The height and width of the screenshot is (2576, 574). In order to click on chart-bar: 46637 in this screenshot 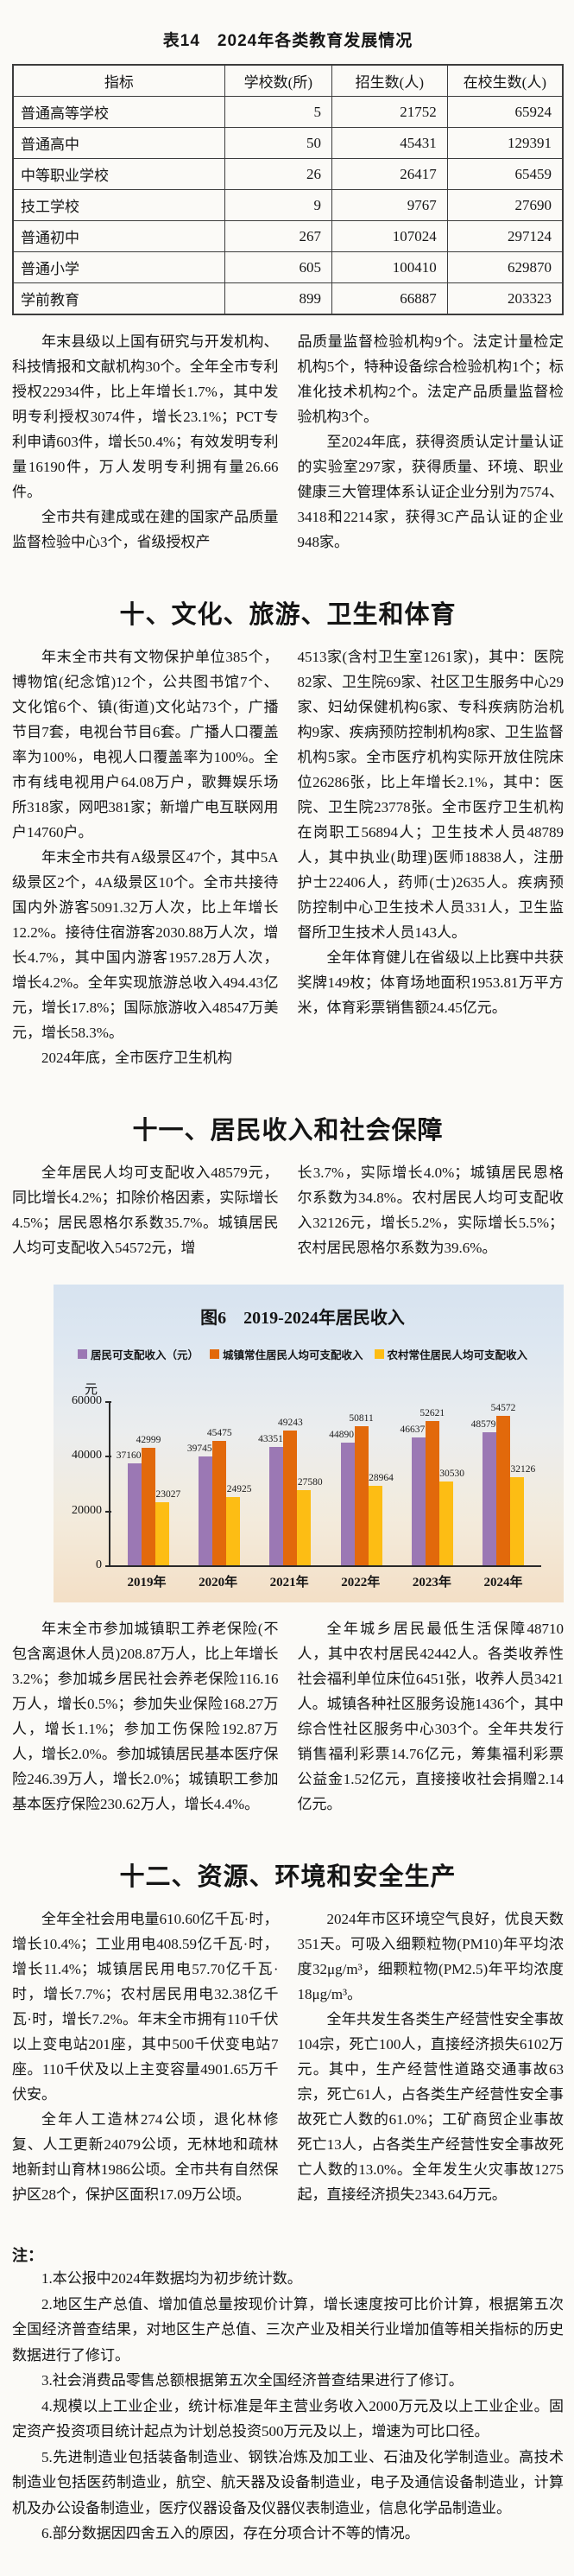, I will do `click(413, 1494)`.